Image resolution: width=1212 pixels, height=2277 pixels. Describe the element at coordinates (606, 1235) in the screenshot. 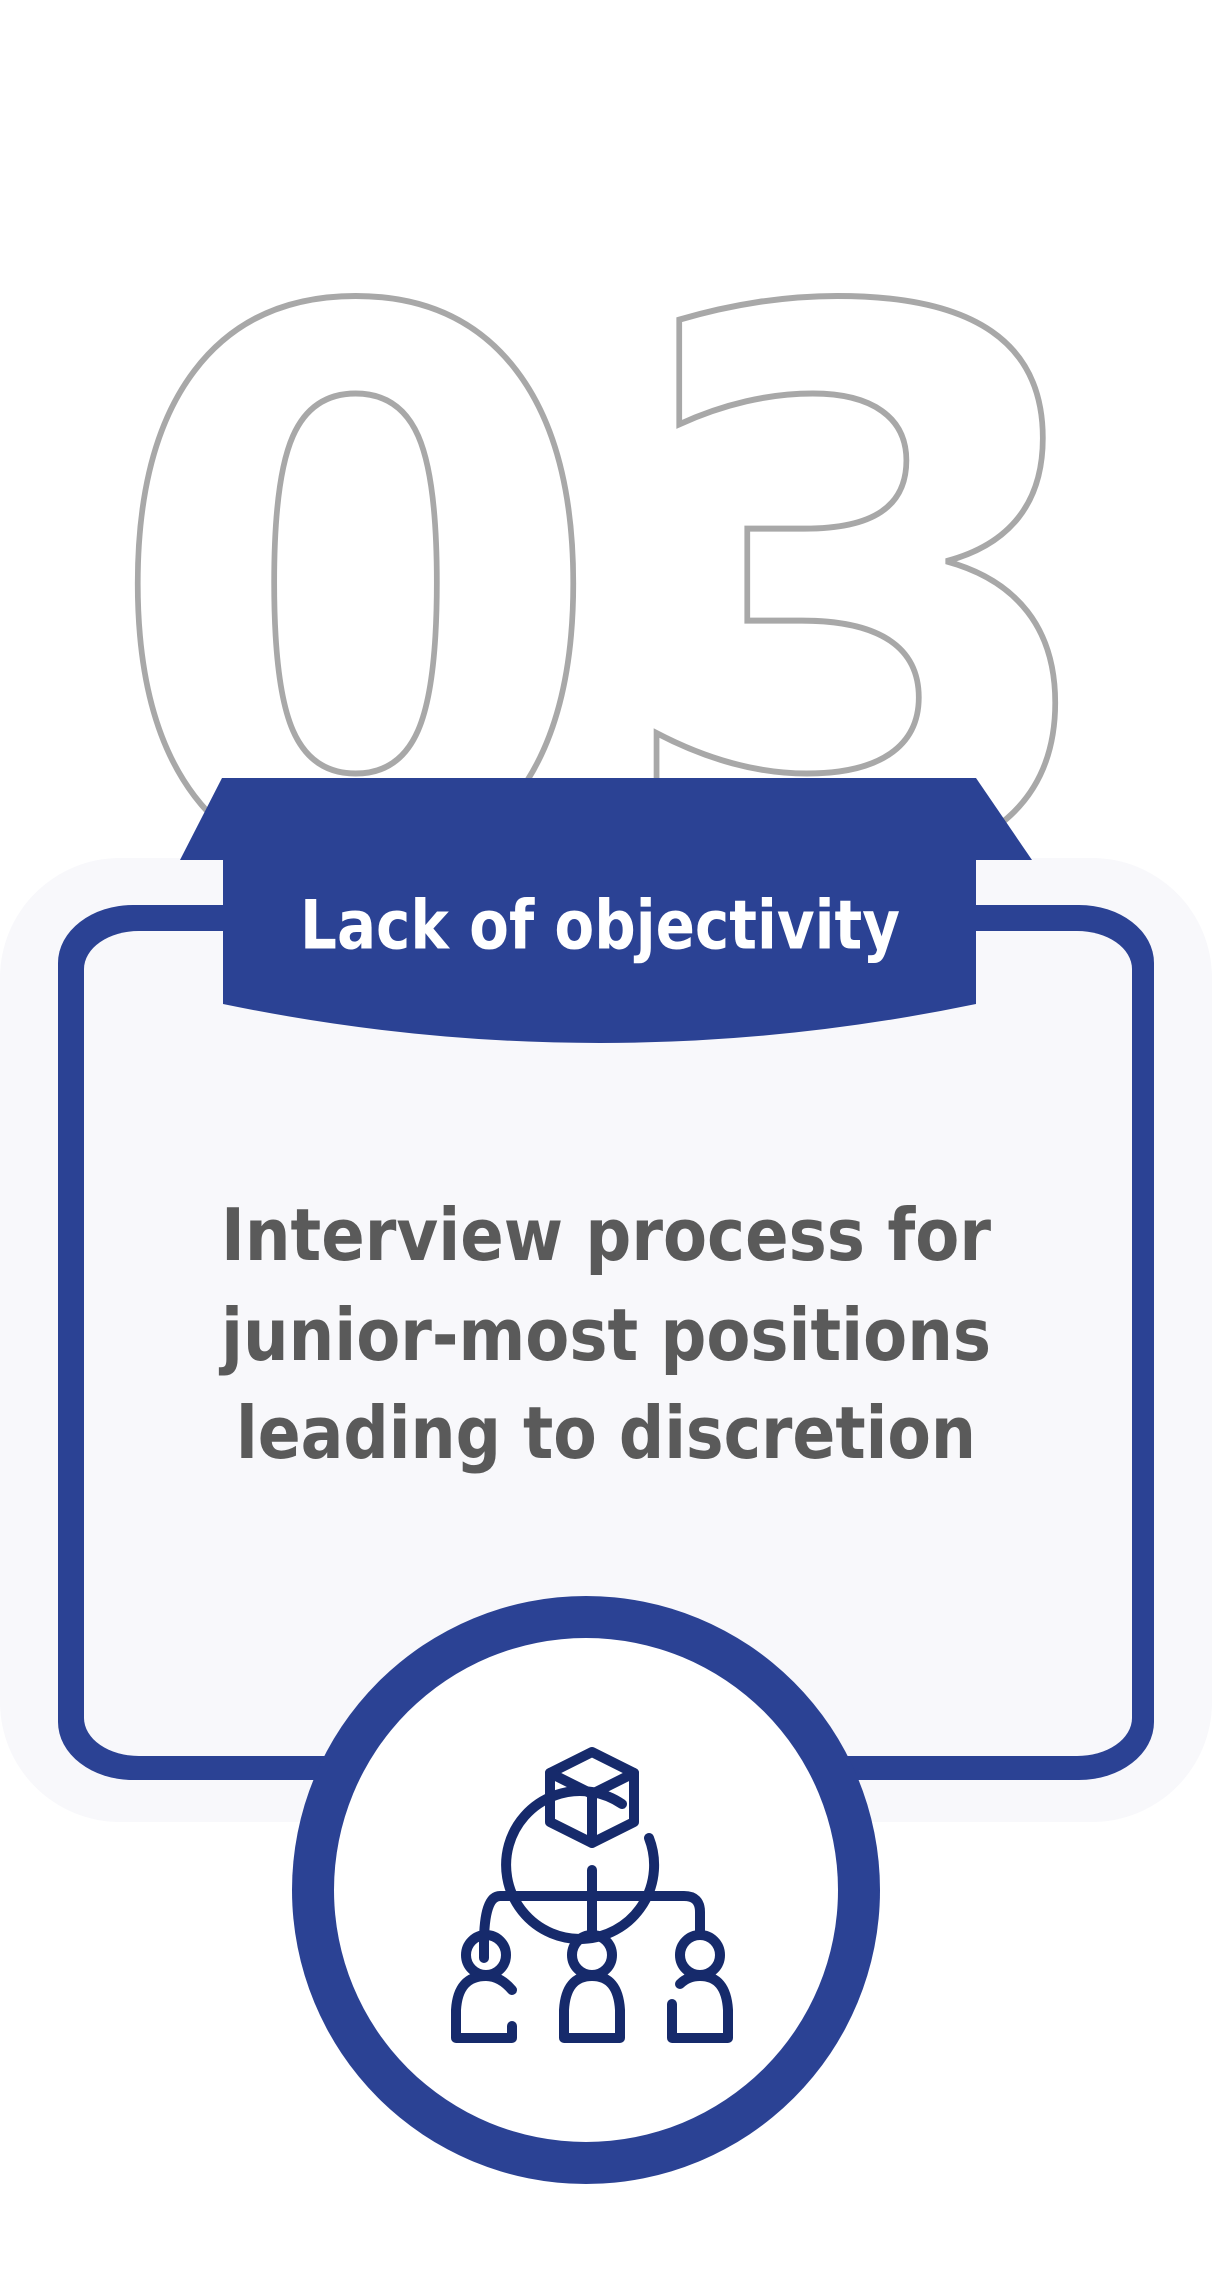

I see `description-line: Interview process for` at that location.